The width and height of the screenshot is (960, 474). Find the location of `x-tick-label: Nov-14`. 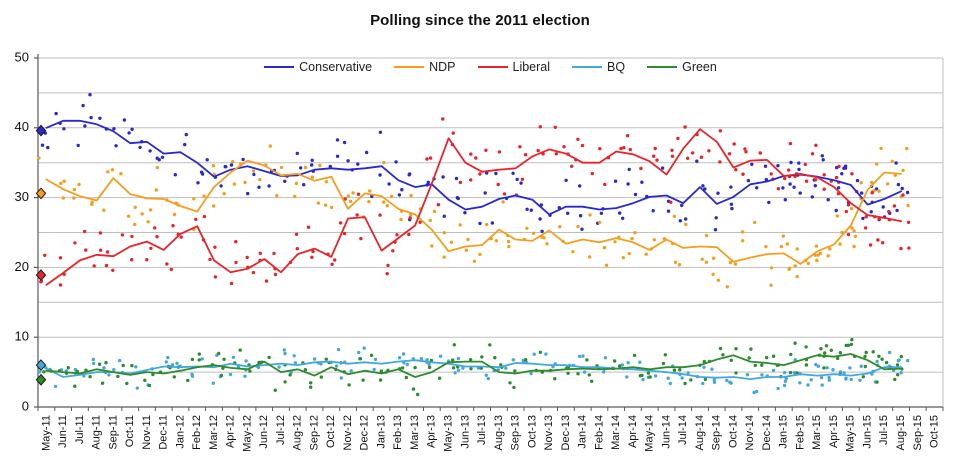

x-tick-label: Nov-14 is located at coordinates (750, 432).